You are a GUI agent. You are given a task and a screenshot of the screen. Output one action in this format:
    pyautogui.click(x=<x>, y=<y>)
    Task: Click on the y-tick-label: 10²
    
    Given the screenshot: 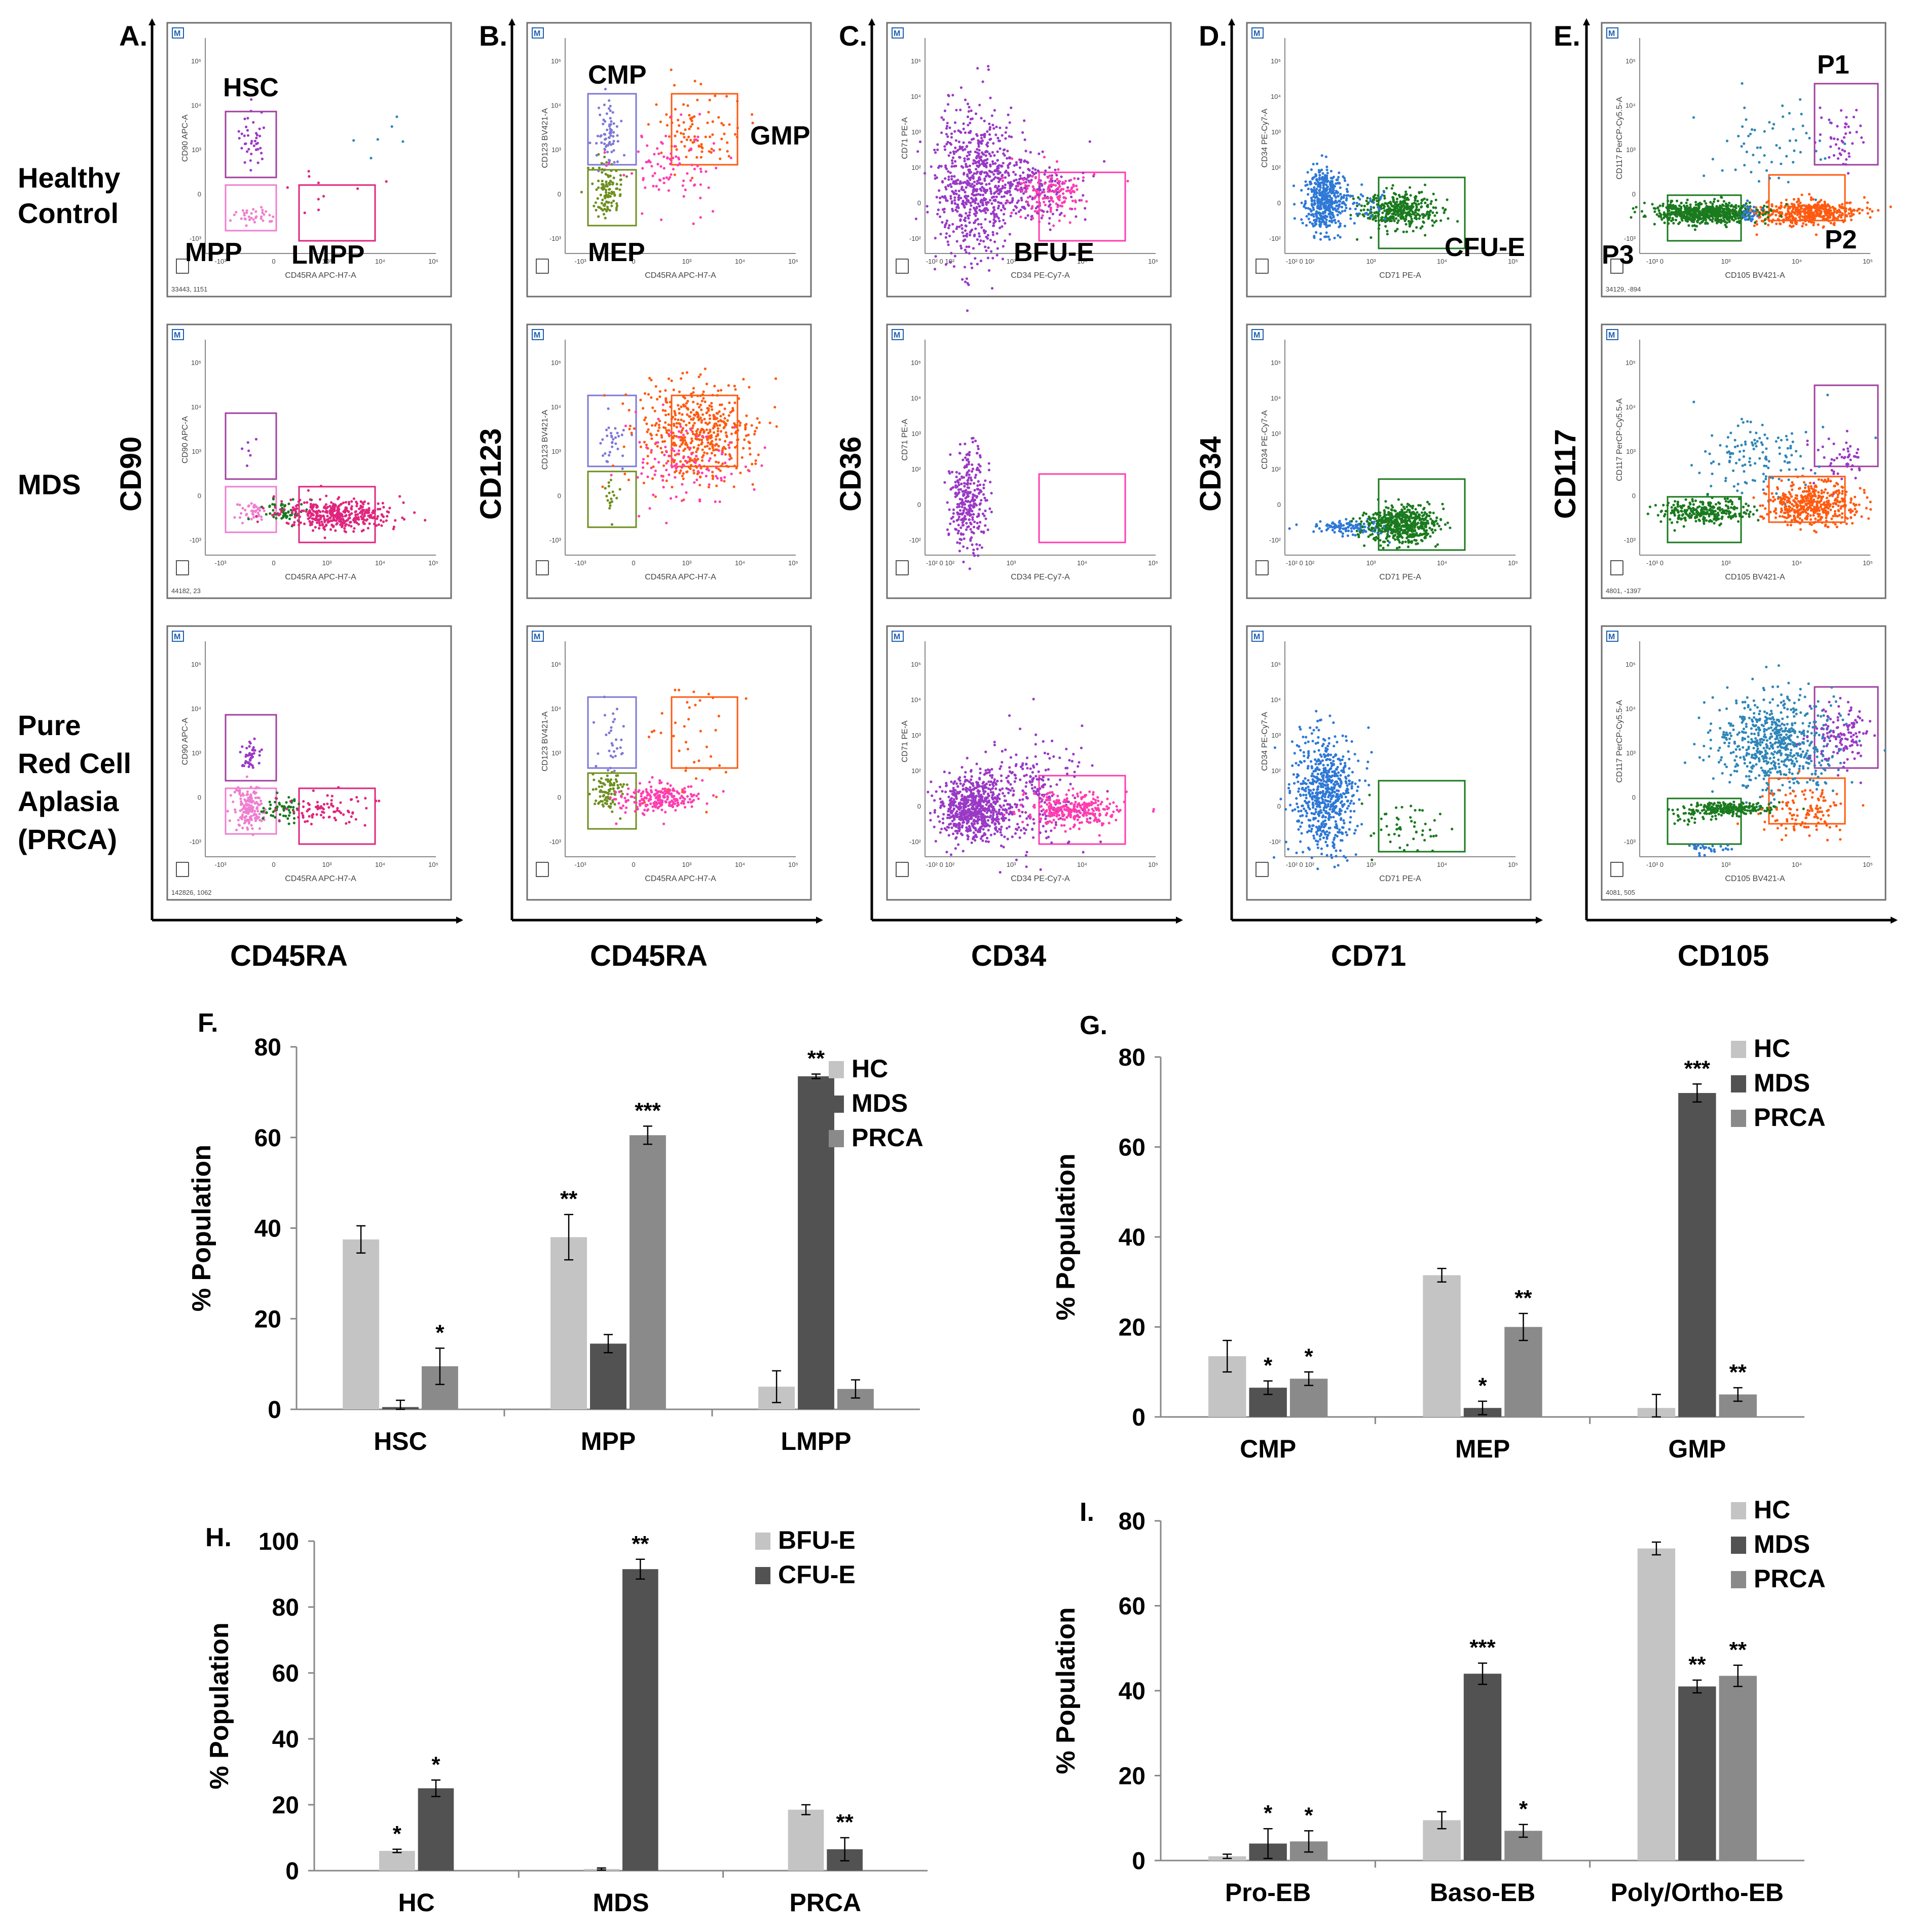 What is the action you would take?
    pyautogui.click(x=916, y=469)
    